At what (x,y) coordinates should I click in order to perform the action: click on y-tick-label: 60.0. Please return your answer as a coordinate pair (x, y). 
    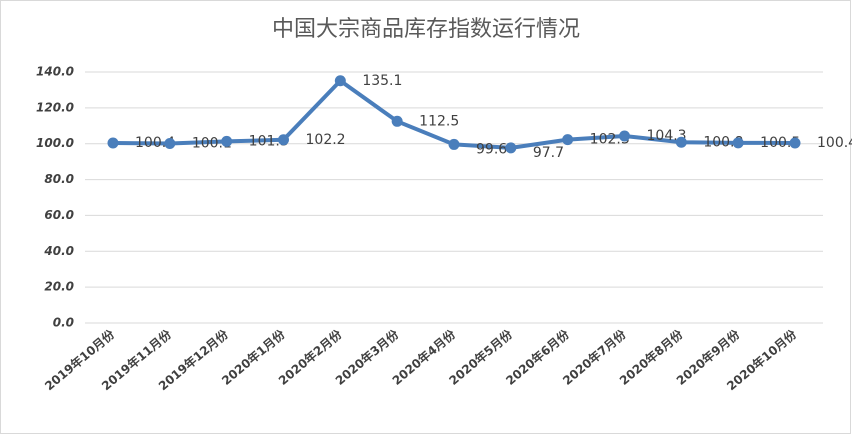
    Looking at the image, I should click on (59, 215).